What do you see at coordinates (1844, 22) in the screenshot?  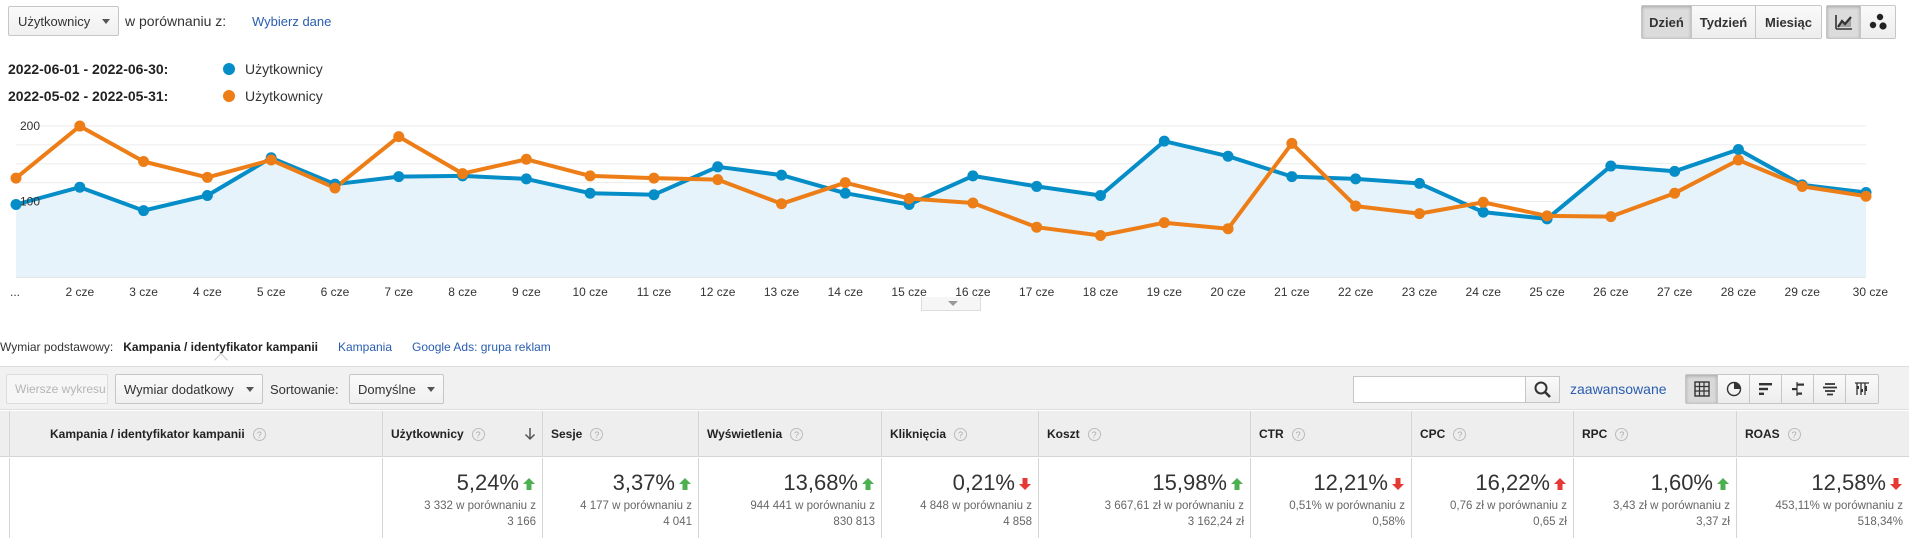 I see `line-chart-icon` at bounding box center [1844, 22].